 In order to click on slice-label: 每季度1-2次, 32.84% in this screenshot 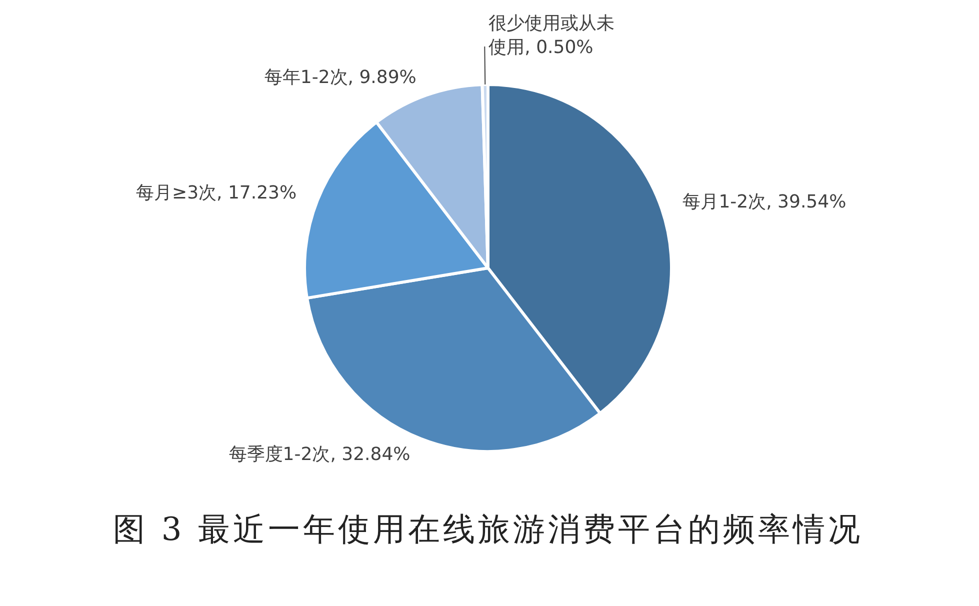, I will do `click(319, 455)`.